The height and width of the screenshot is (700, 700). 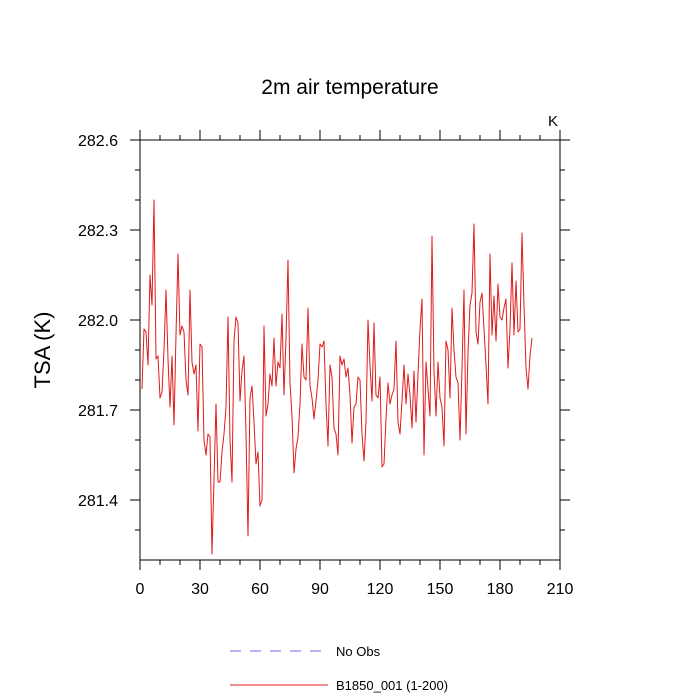 I want to click on x-tick-label: 30, so click(x=200, y=589).